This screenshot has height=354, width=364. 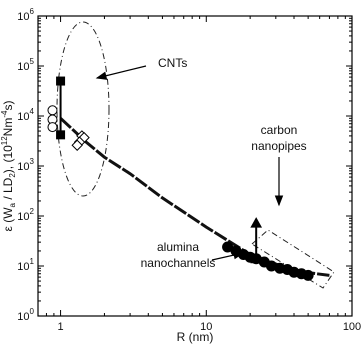 What do you see at coordinates (12, 204) in the screenshot?
I see `y-label-sub1: a` at bounding box center [12, 204].